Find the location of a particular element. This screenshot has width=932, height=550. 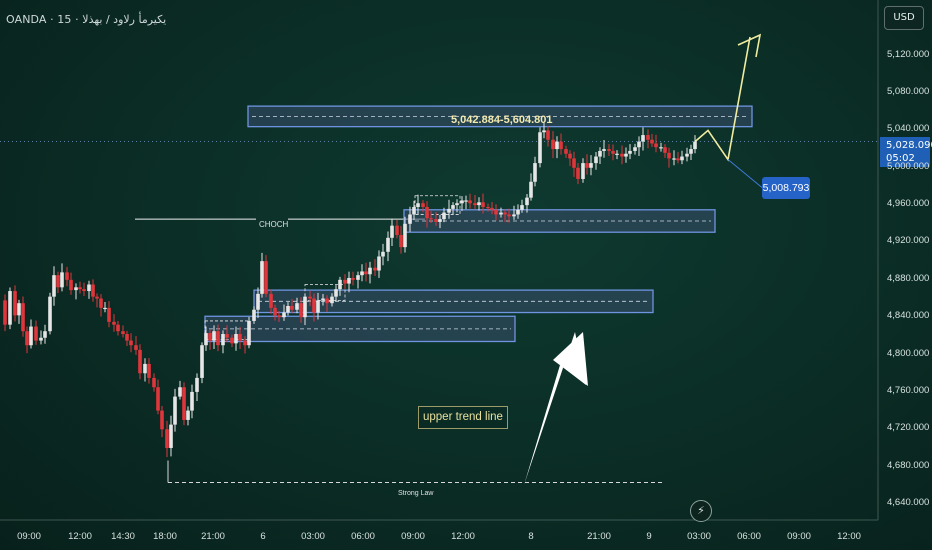

time-tick: 03:00 is located at coordinates (699, 536).